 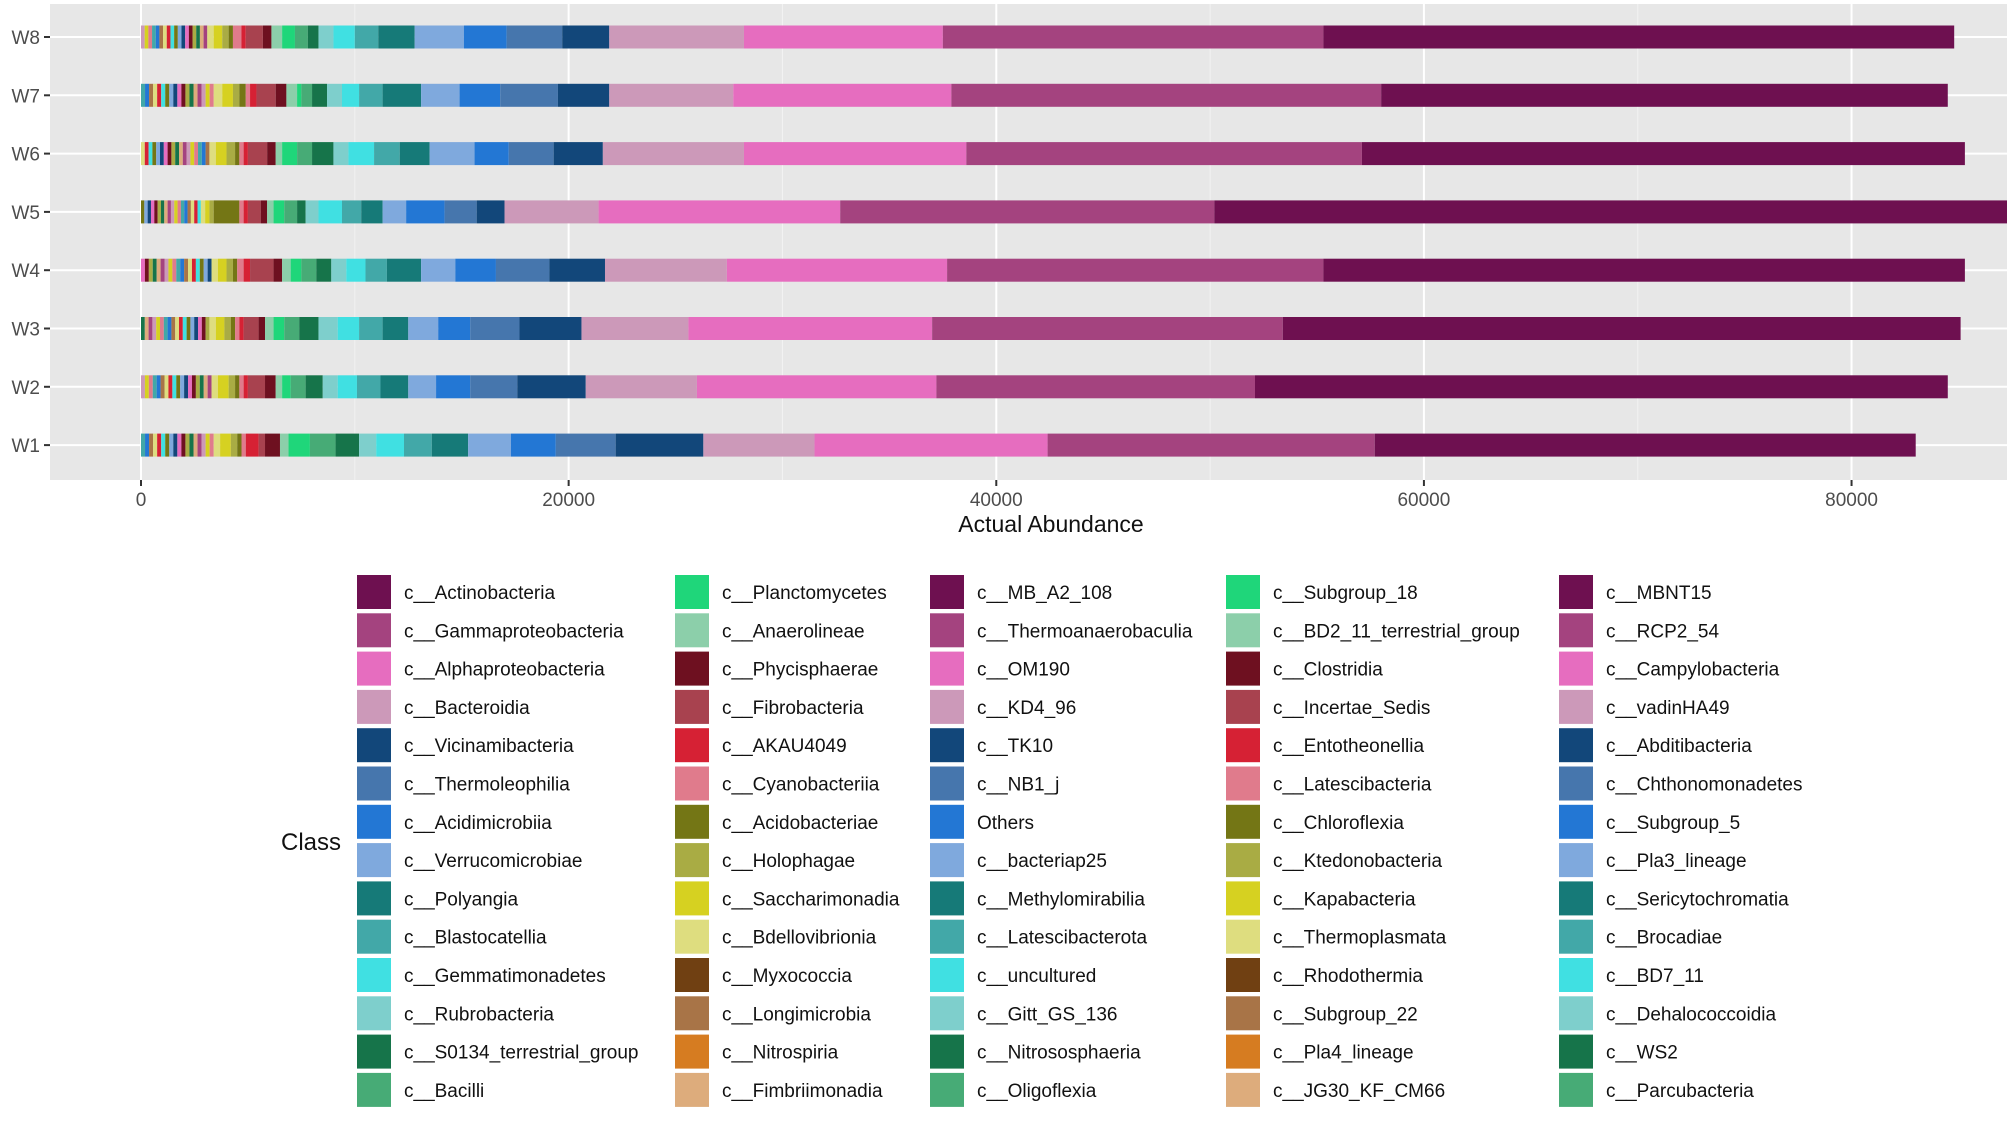 I want to click on legend-label: c__JG30_KF_CM66, so click(x=1359, y=1091).